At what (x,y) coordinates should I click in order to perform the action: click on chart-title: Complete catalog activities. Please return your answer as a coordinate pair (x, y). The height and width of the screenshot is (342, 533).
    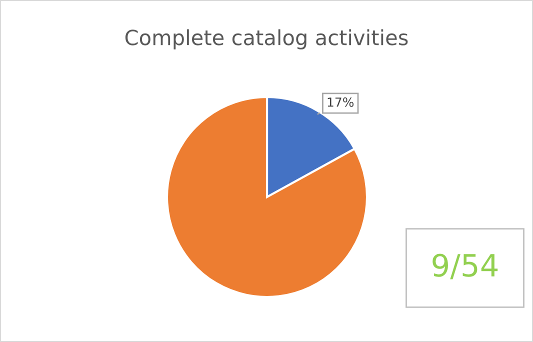
    Looking at the image, I should click on (266, 39).